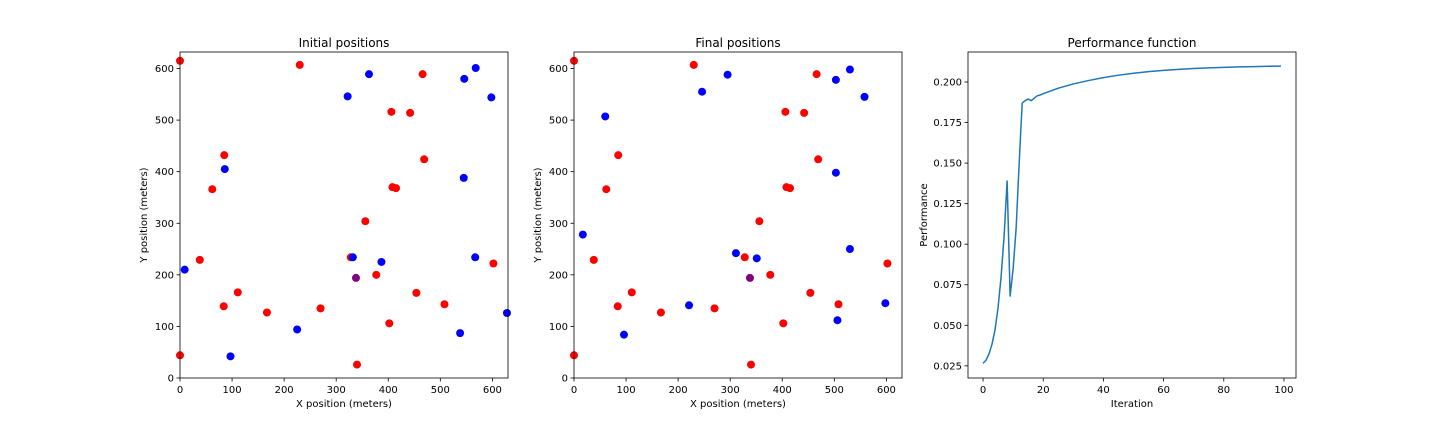 The height and width of the screenshot is (432, 1440). Describe the element at coordinates (565, 379) in the screenshot. I see `y-tick-label: 0` at that location.